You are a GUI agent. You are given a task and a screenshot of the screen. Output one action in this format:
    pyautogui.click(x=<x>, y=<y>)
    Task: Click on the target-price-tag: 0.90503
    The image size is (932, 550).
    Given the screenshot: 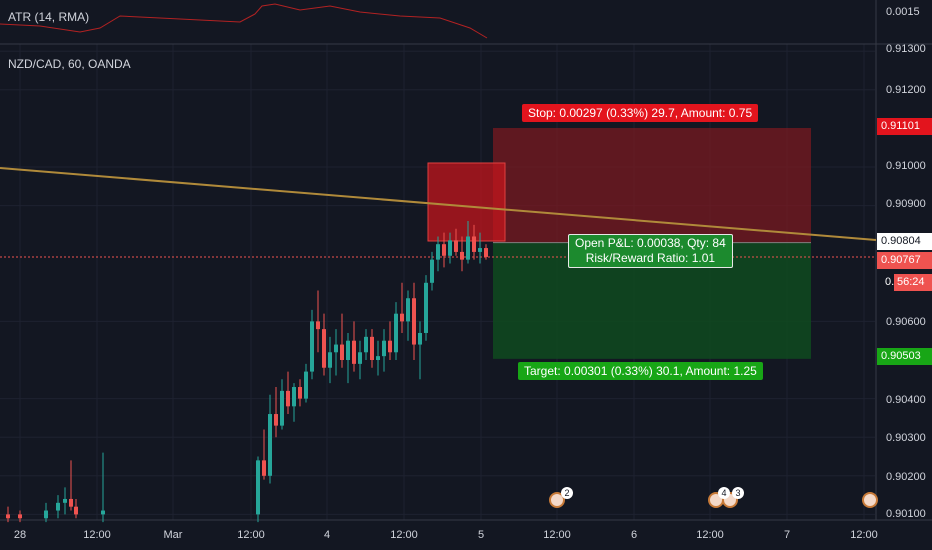 What is the action you would take?
    pyautogui.click(x=904, y=356)
    